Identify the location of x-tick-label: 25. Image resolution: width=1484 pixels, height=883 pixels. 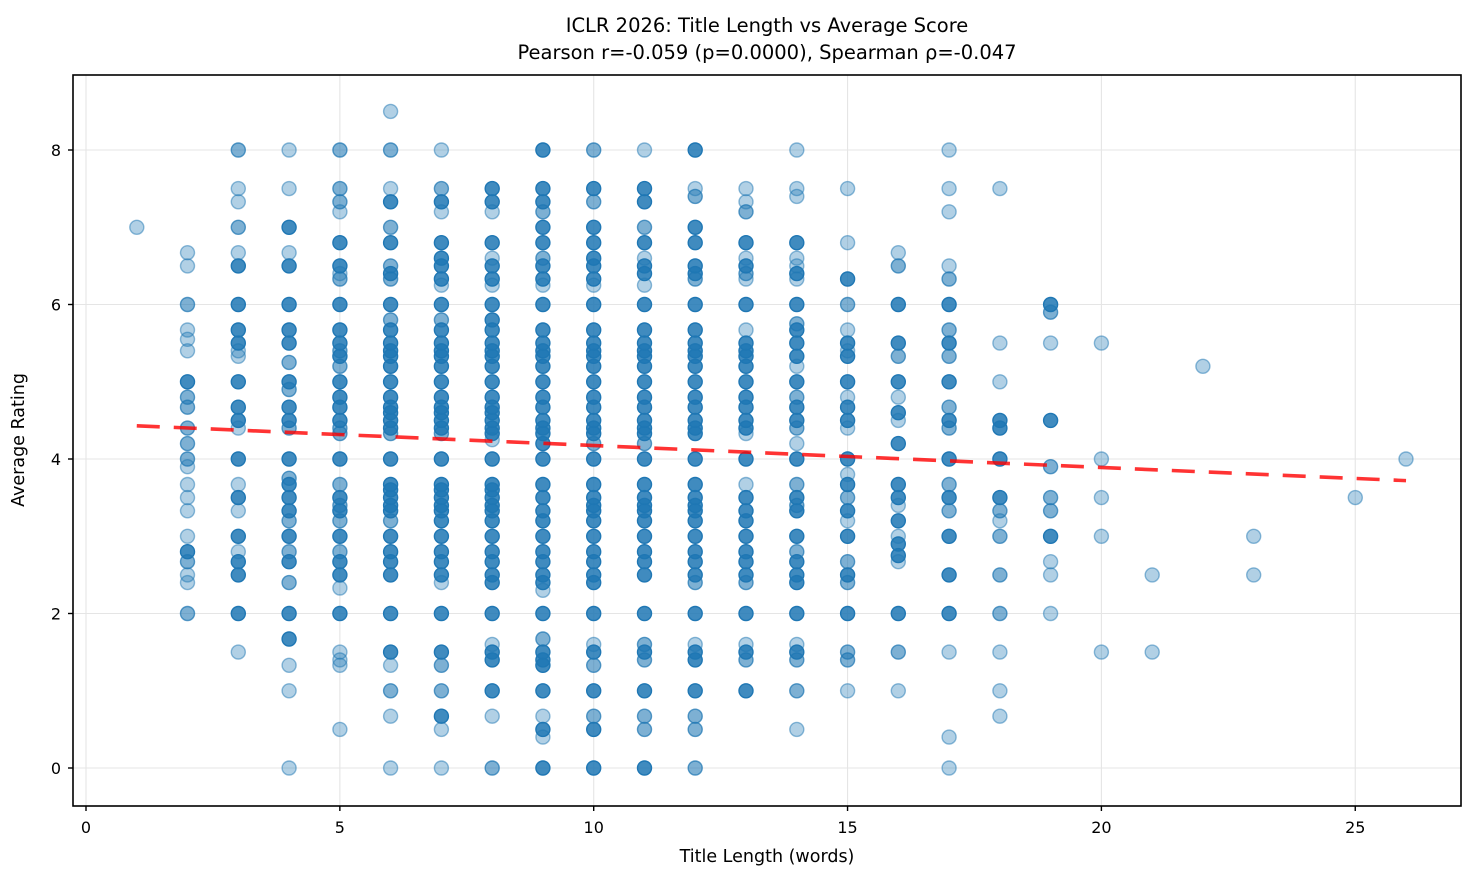
(1355, 827).